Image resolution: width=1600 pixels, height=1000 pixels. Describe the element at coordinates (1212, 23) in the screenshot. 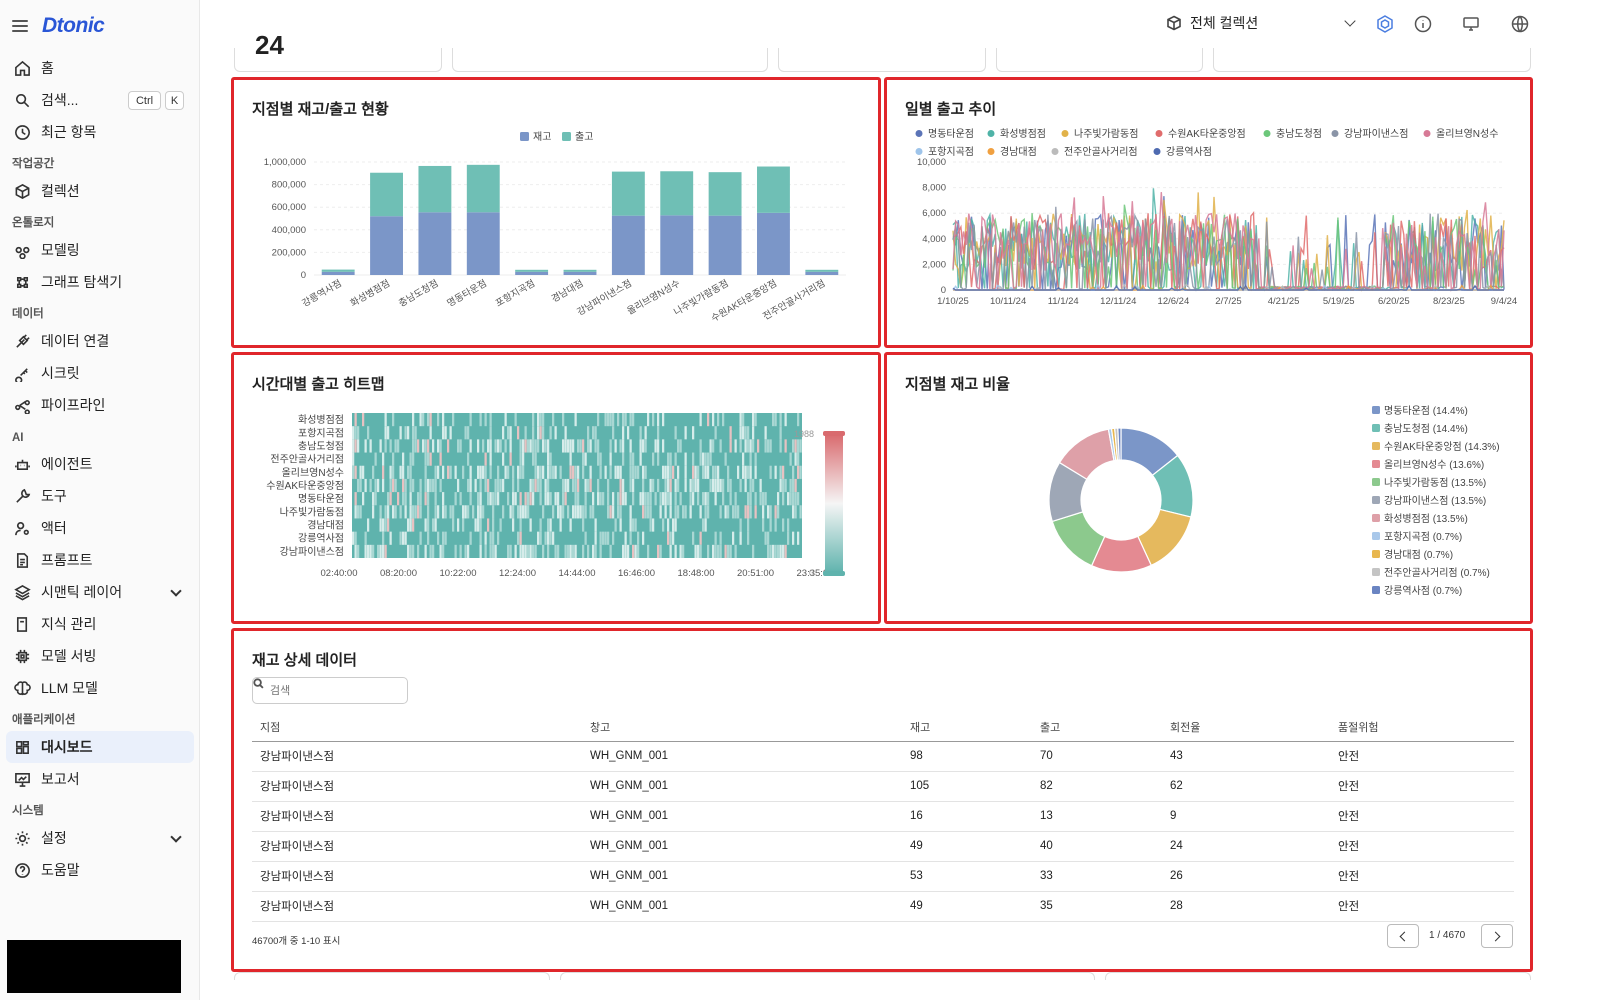

I see `collection-selector: 전체 컬렉션` at that location.